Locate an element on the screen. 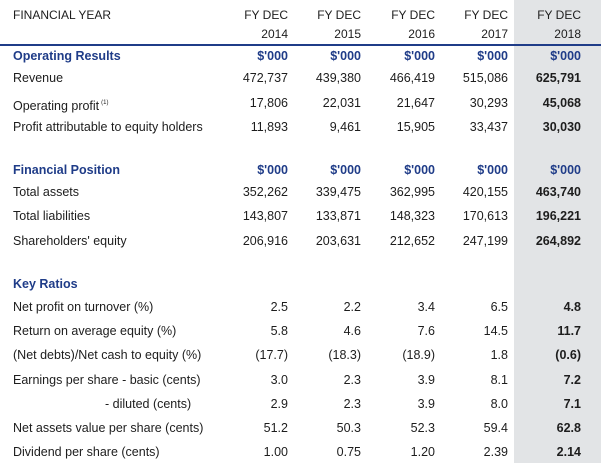  cell-value: 50.3 is located at coordinates (348, 428).